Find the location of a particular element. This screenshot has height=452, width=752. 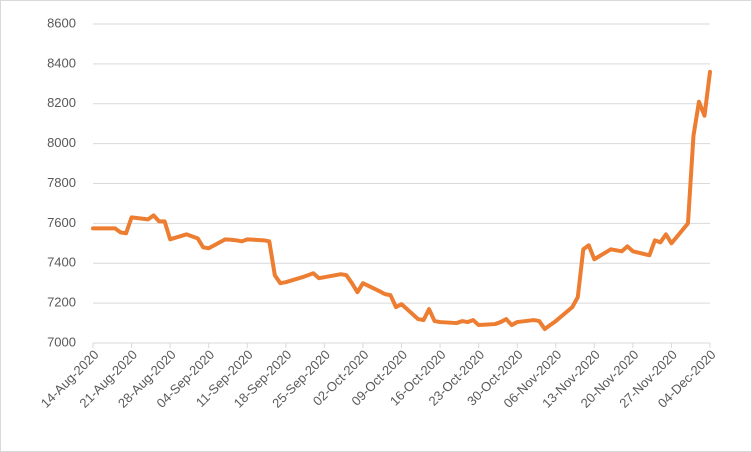

y-tick-label: 7200 is located at coordinates (61, 302).